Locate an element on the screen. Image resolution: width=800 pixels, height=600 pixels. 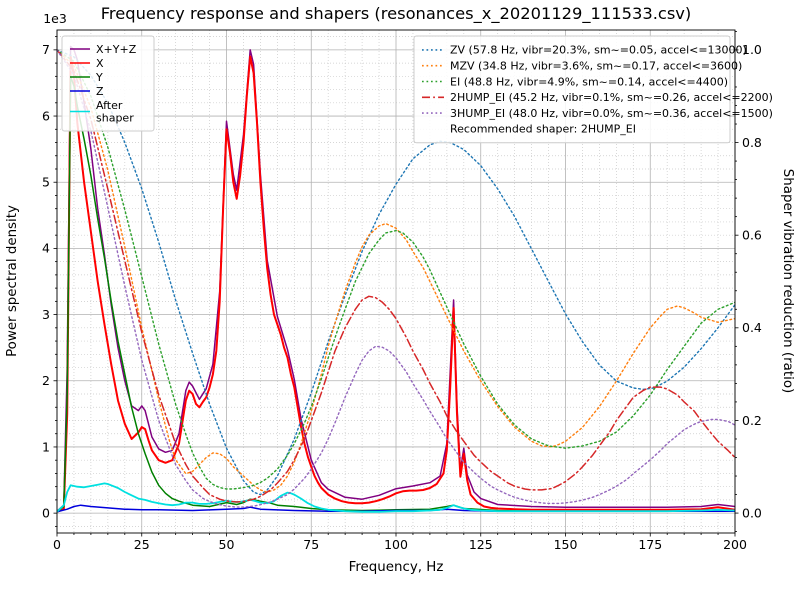
legend-label: After is located at coordinates (109, 105).